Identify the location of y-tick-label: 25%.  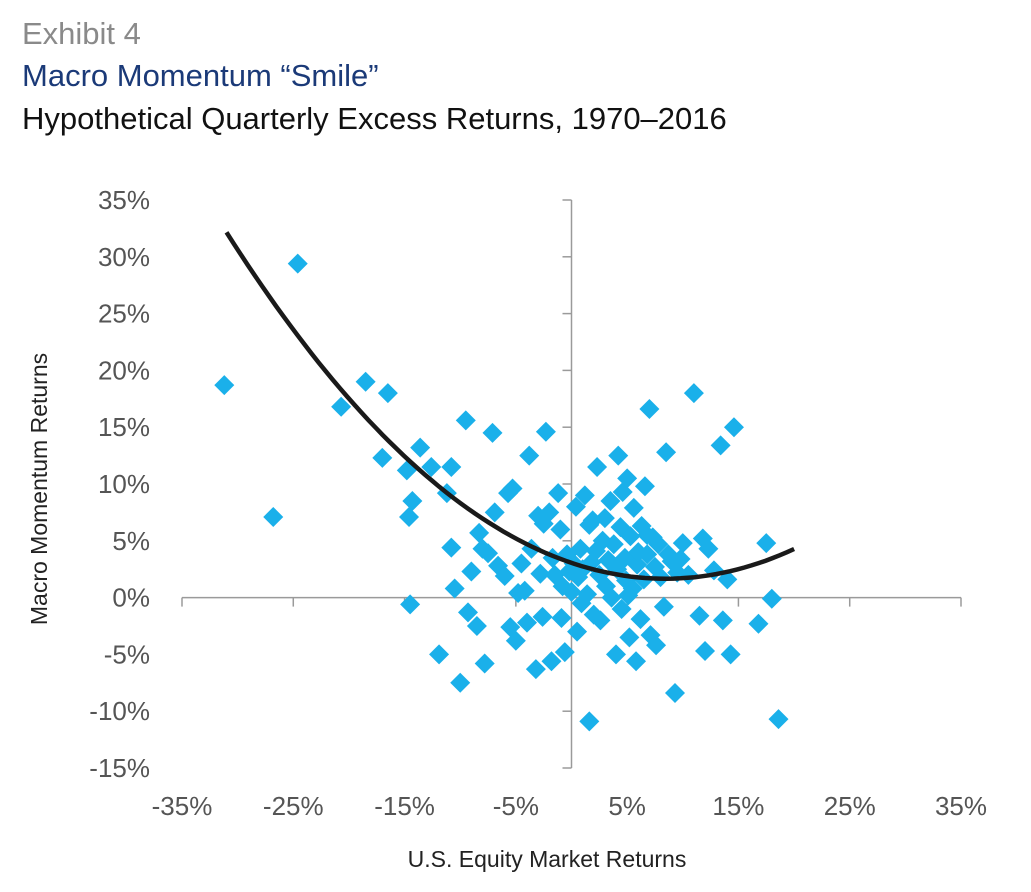
(124, 314).